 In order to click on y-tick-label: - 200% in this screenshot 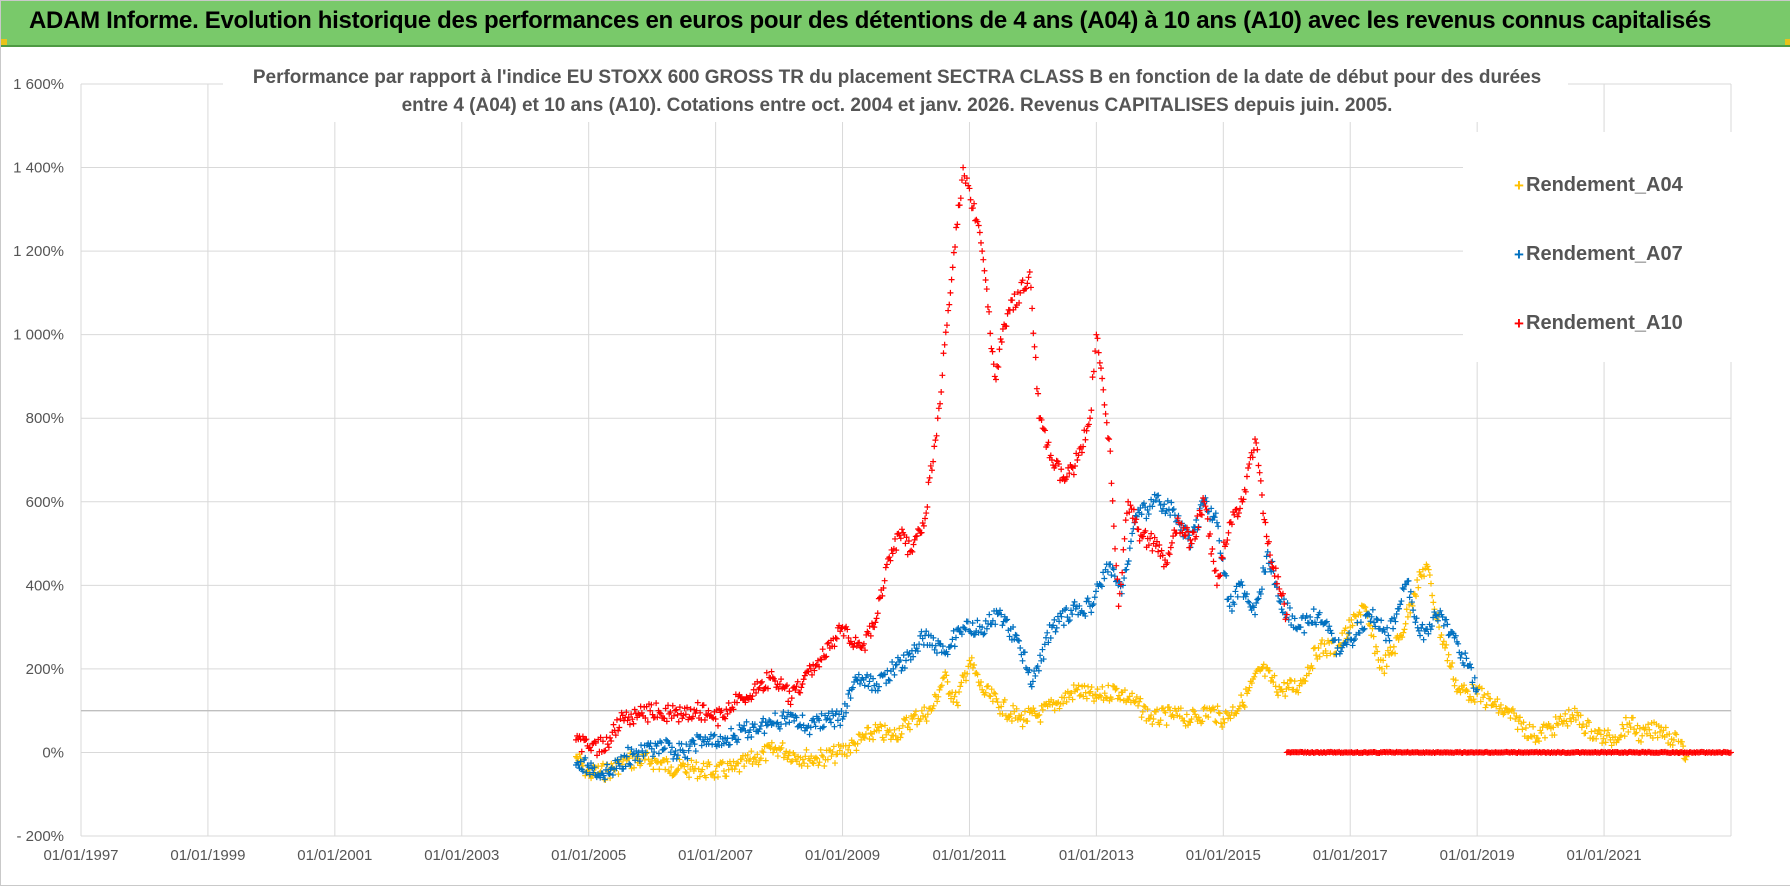, I will do `click(40, 836)`.